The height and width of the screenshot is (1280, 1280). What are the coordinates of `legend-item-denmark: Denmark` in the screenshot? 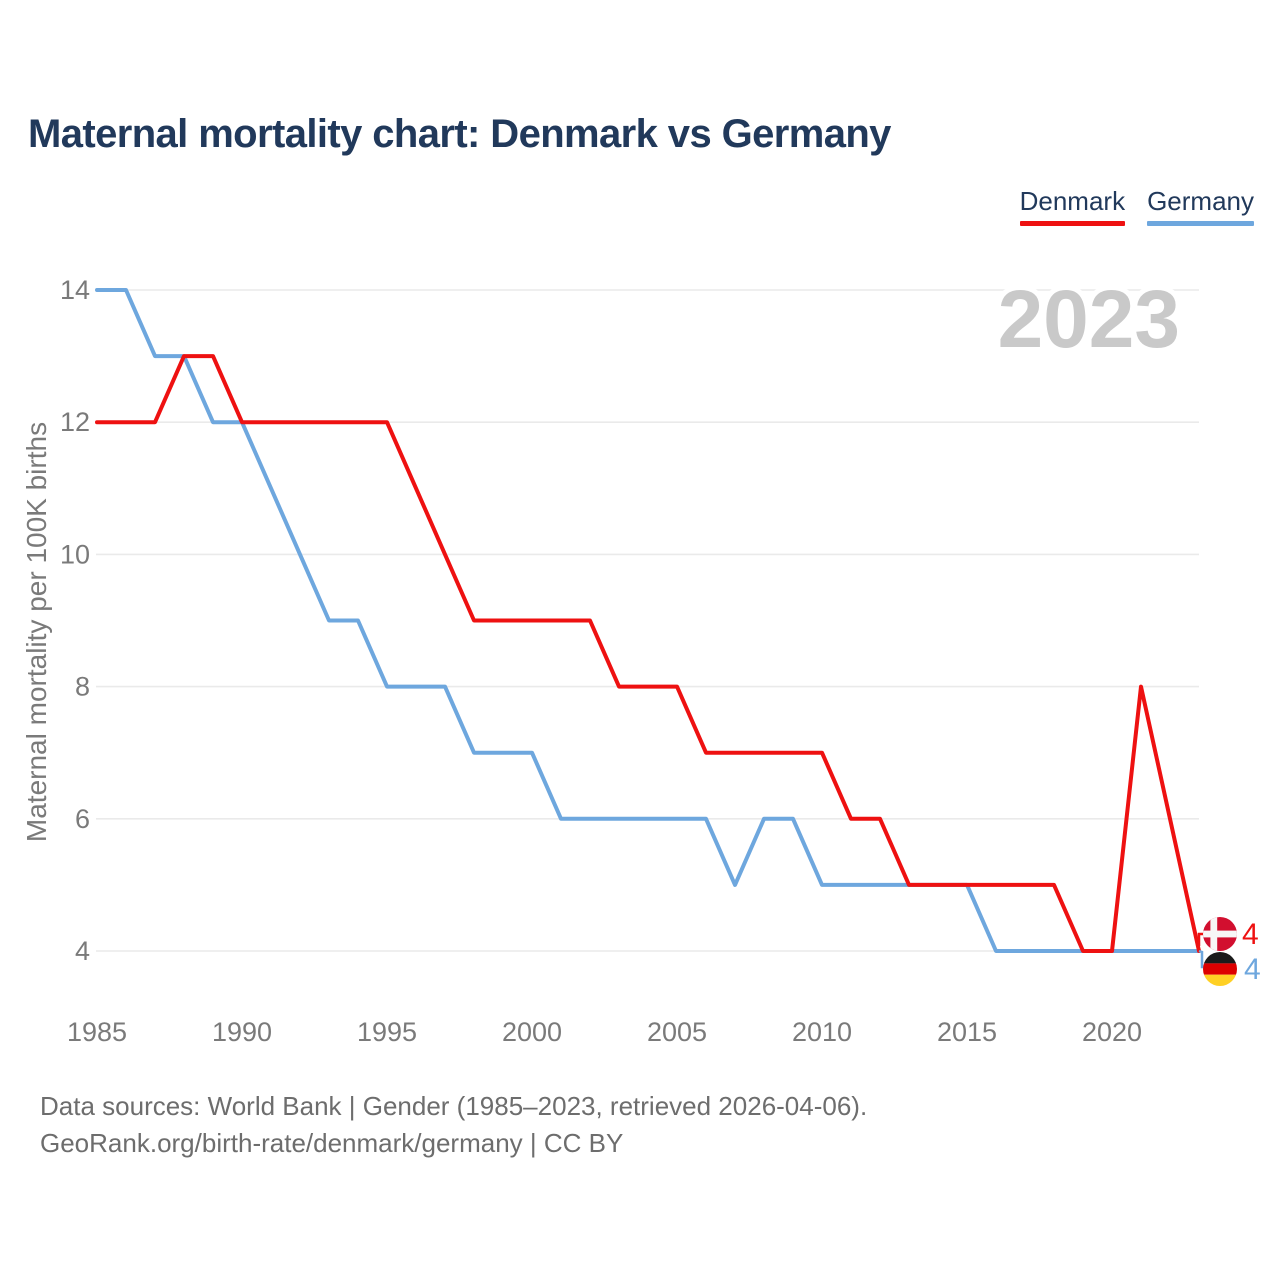 It's located at (1072, 206).